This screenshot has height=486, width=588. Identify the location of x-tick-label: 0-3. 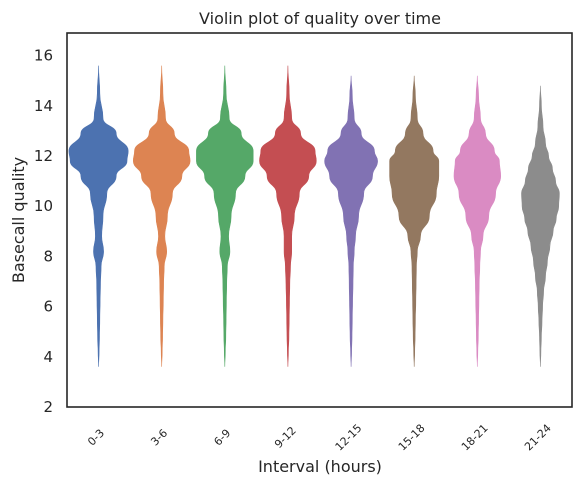
(96, 438).